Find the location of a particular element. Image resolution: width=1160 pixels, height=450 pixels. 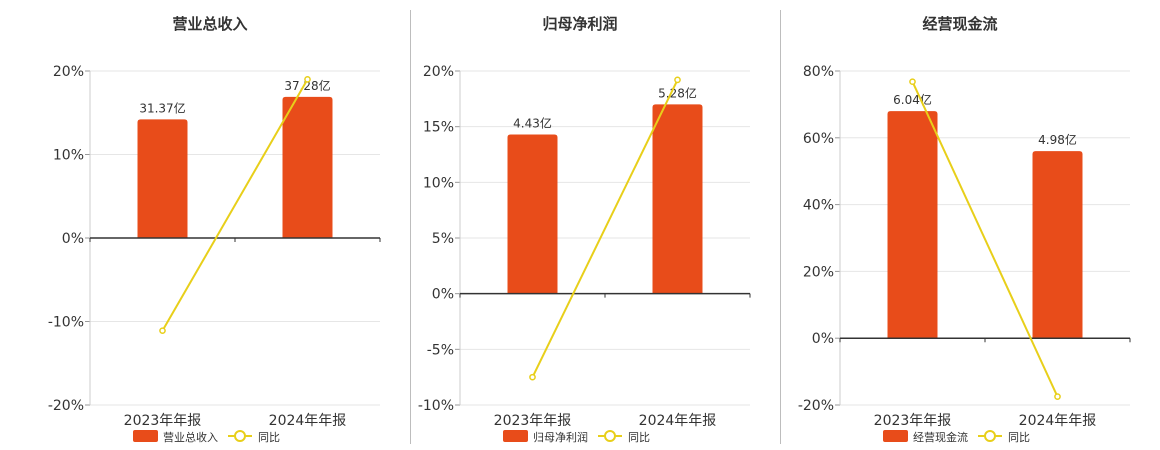

y-tick-label: 15% is located at coordinates (438, 128).